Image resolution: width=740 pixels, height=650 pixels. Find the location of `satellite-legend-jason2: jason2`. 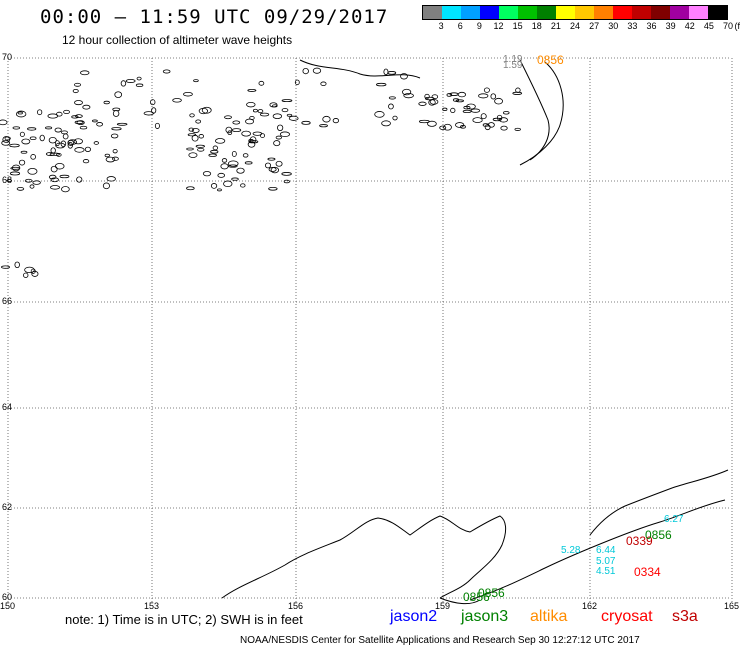

satellite-legend-jason2: jason2 is located at coordinates (414, 616).